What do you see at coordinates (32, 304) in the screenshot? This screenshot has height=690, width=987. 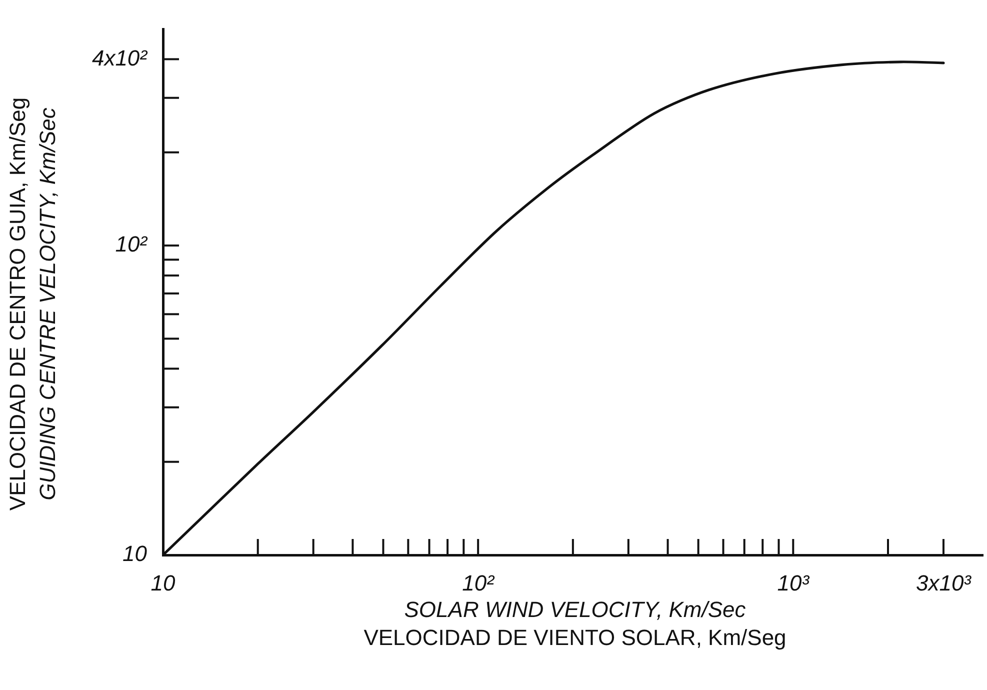 I see `y-axis-title: VELOCIDAD DE CENTRO GUIA, Km/Seg GUIDING CENTRE VELOCITY, Km/Sec` at bounding box center [32, 304].